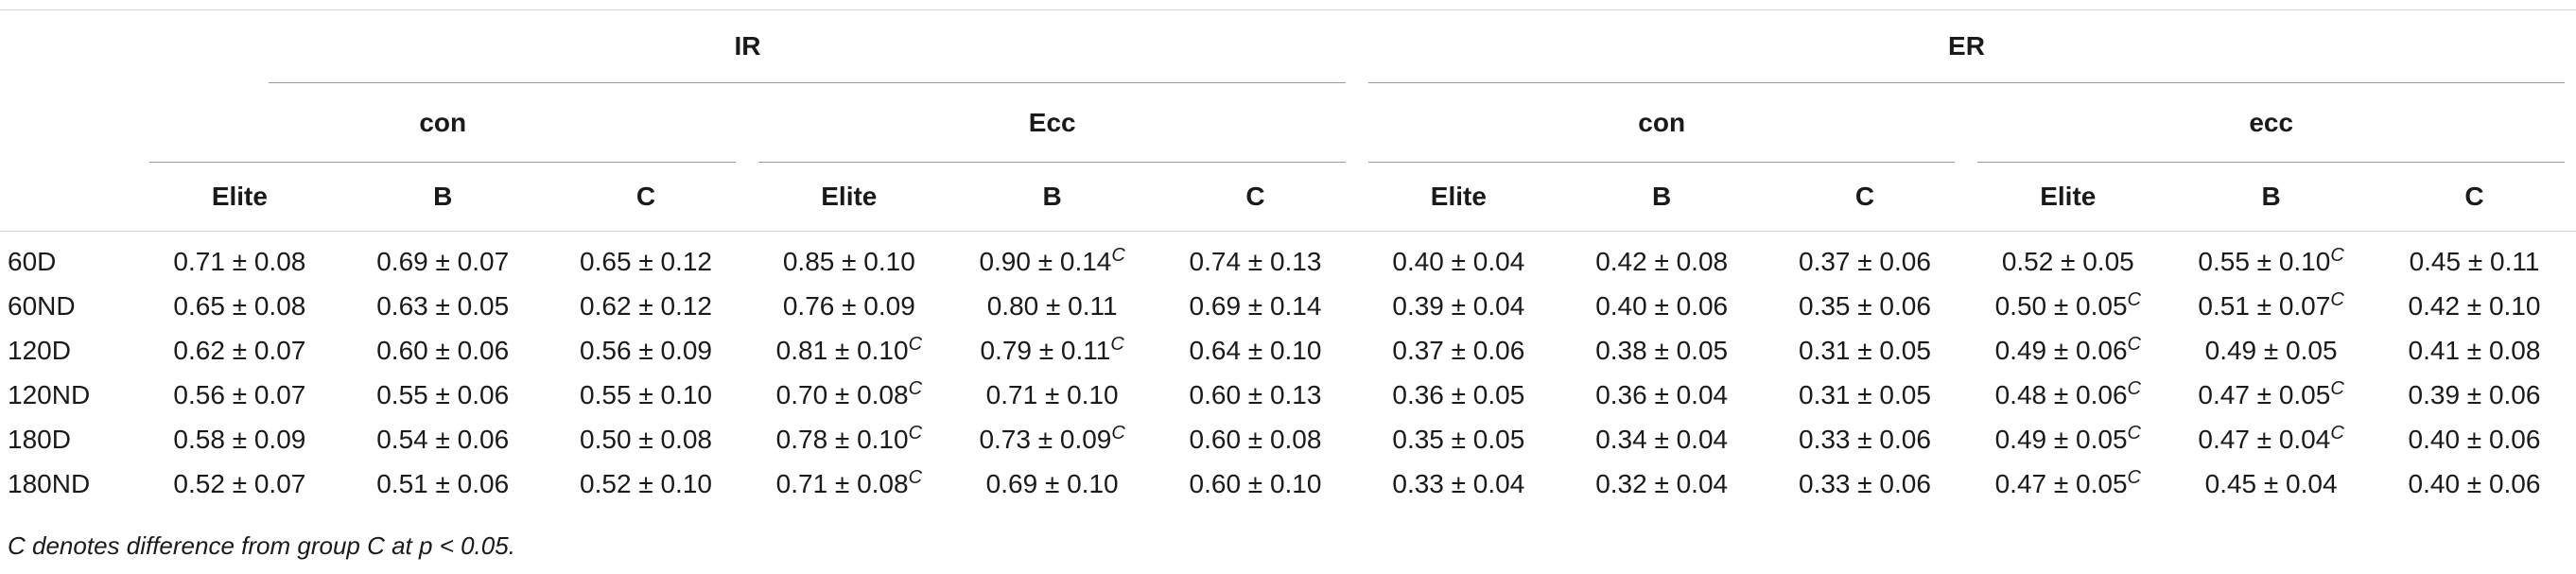 This screenshot has height=574, width=2576. What do you see at coordinates (1865, 395) in the screenshot?
I see `table-cell: 0.31 ± 0.05` at bounding box center [1865, 395].